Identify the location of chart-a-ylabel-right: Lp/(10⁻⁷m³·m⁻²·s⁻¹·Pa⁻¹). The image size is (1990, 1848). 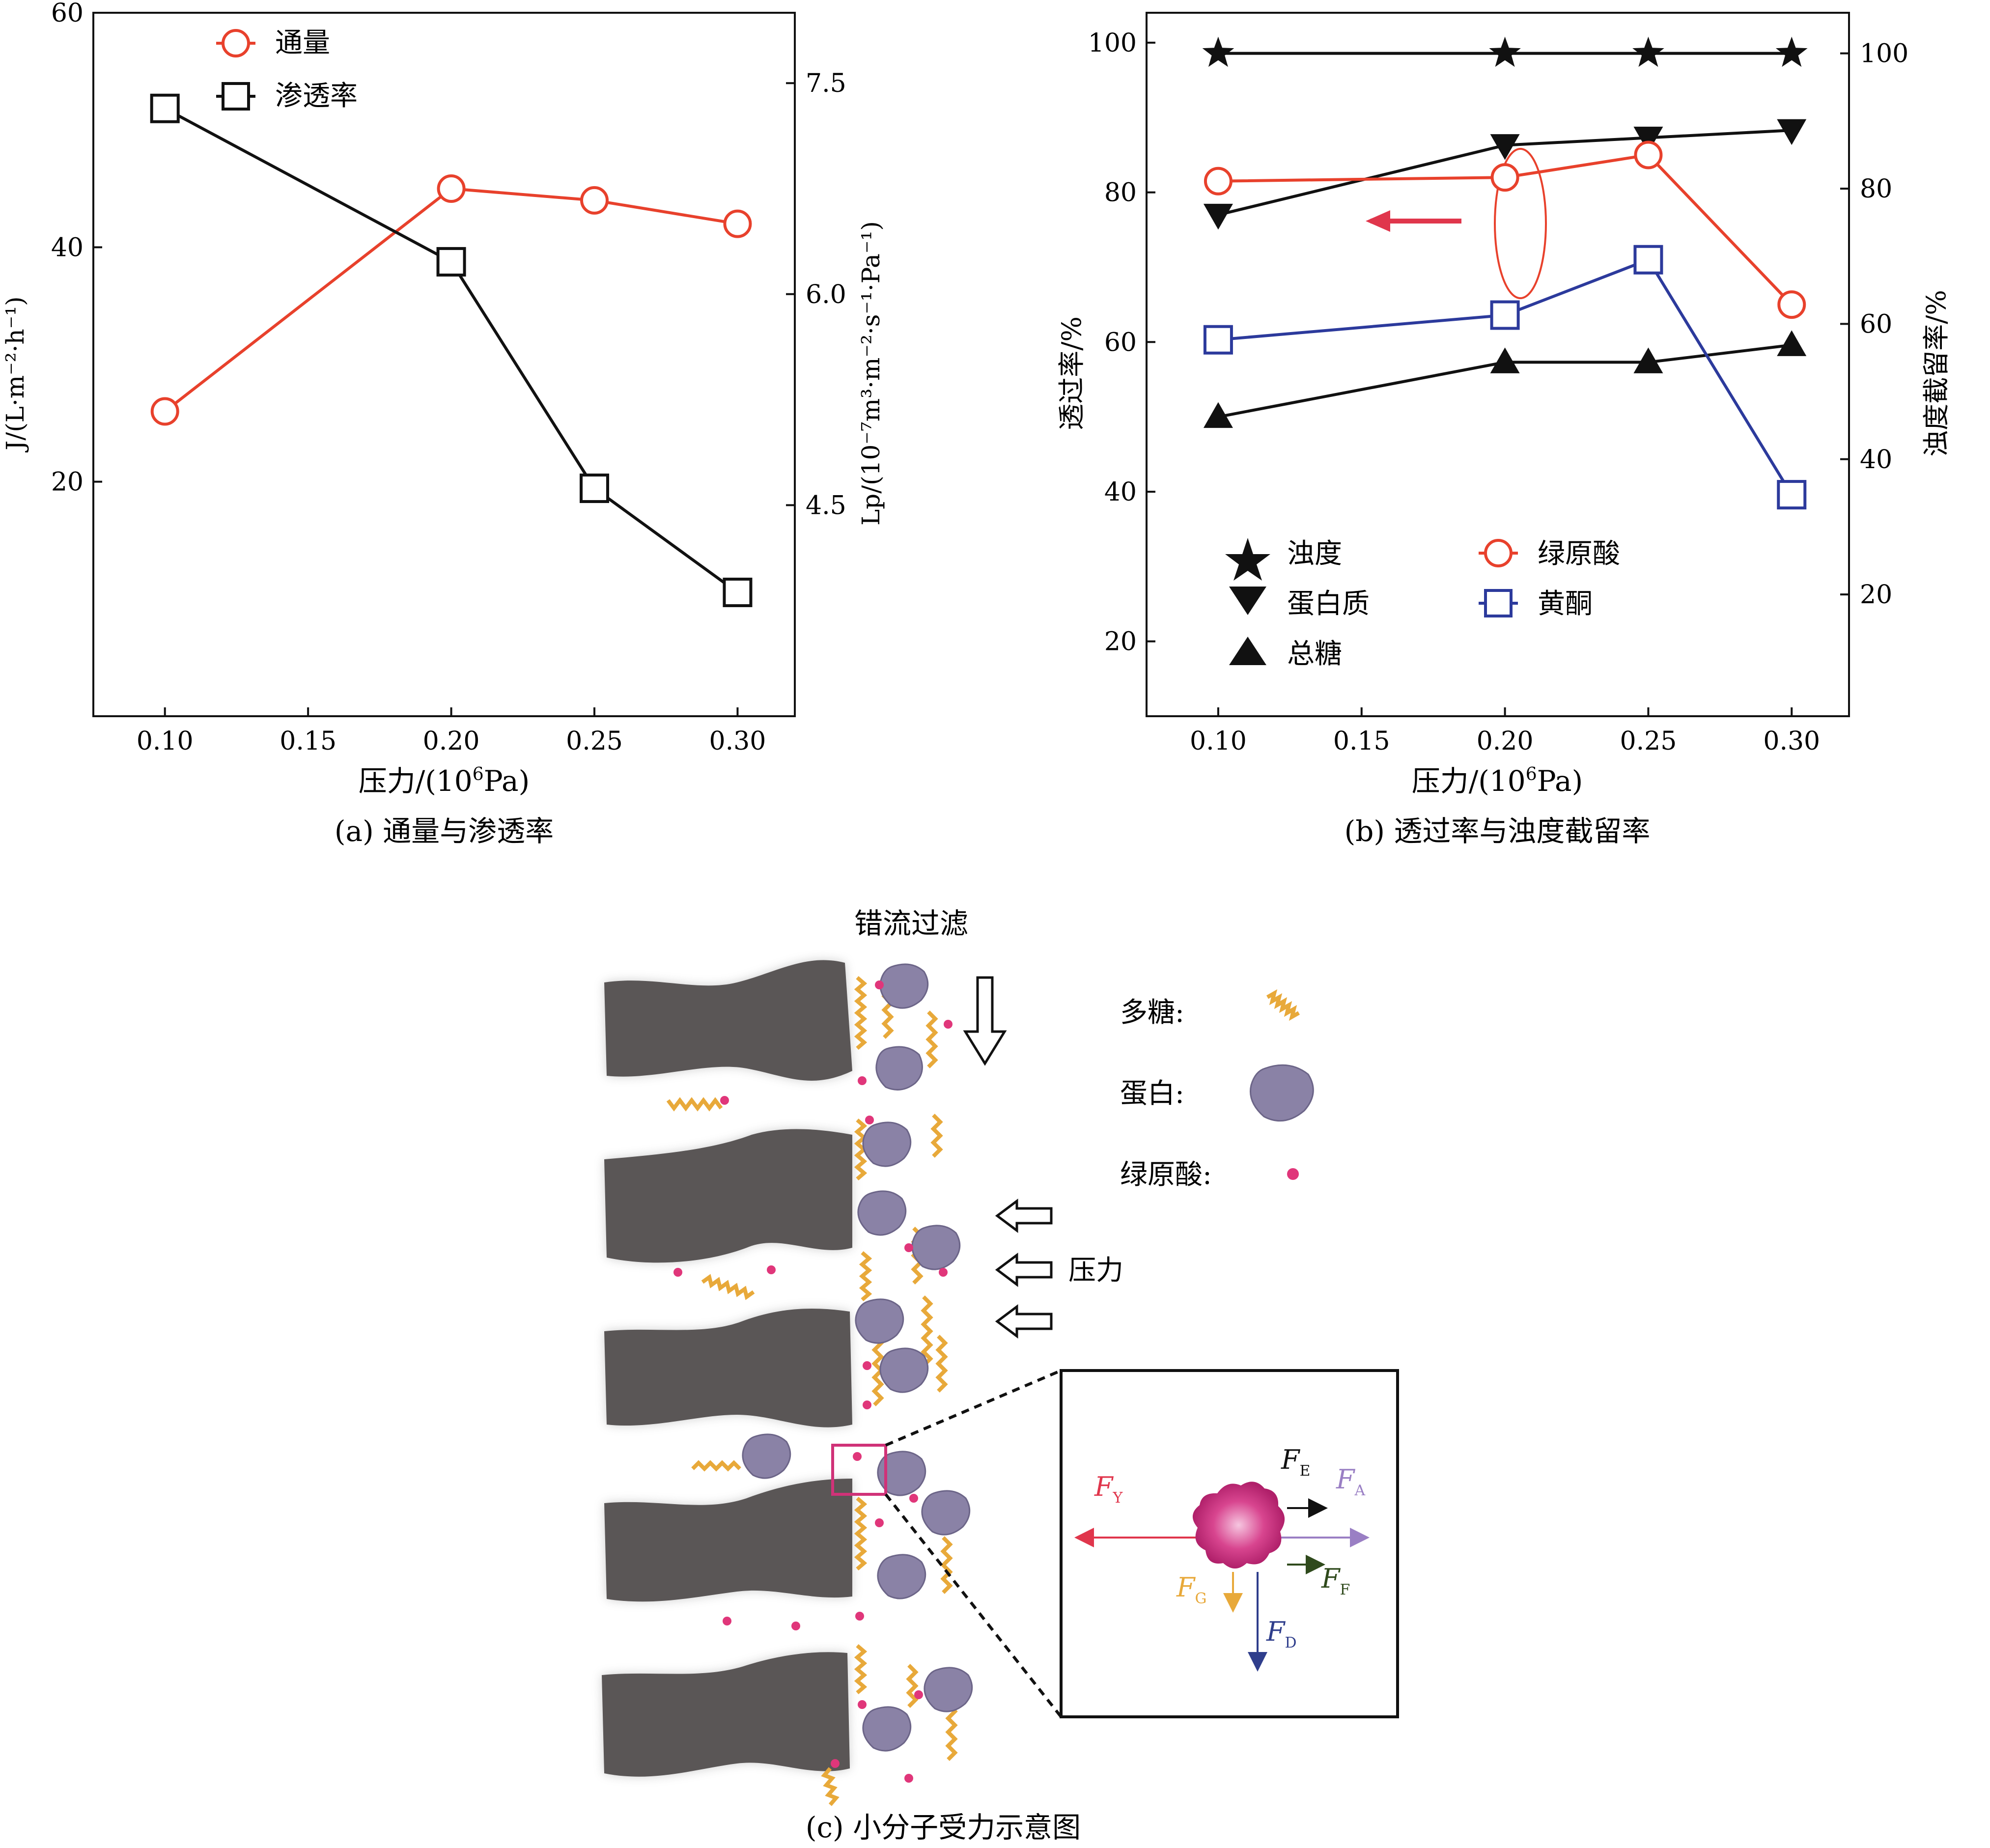
(871, 373).